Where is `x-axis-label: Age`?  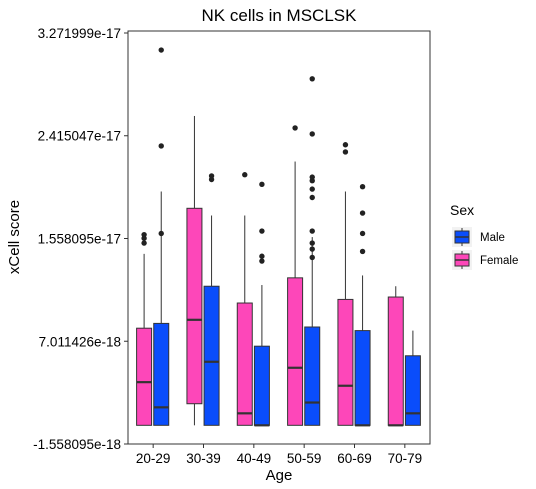 x-axis-label: Age is located at coordinates (279, 475).